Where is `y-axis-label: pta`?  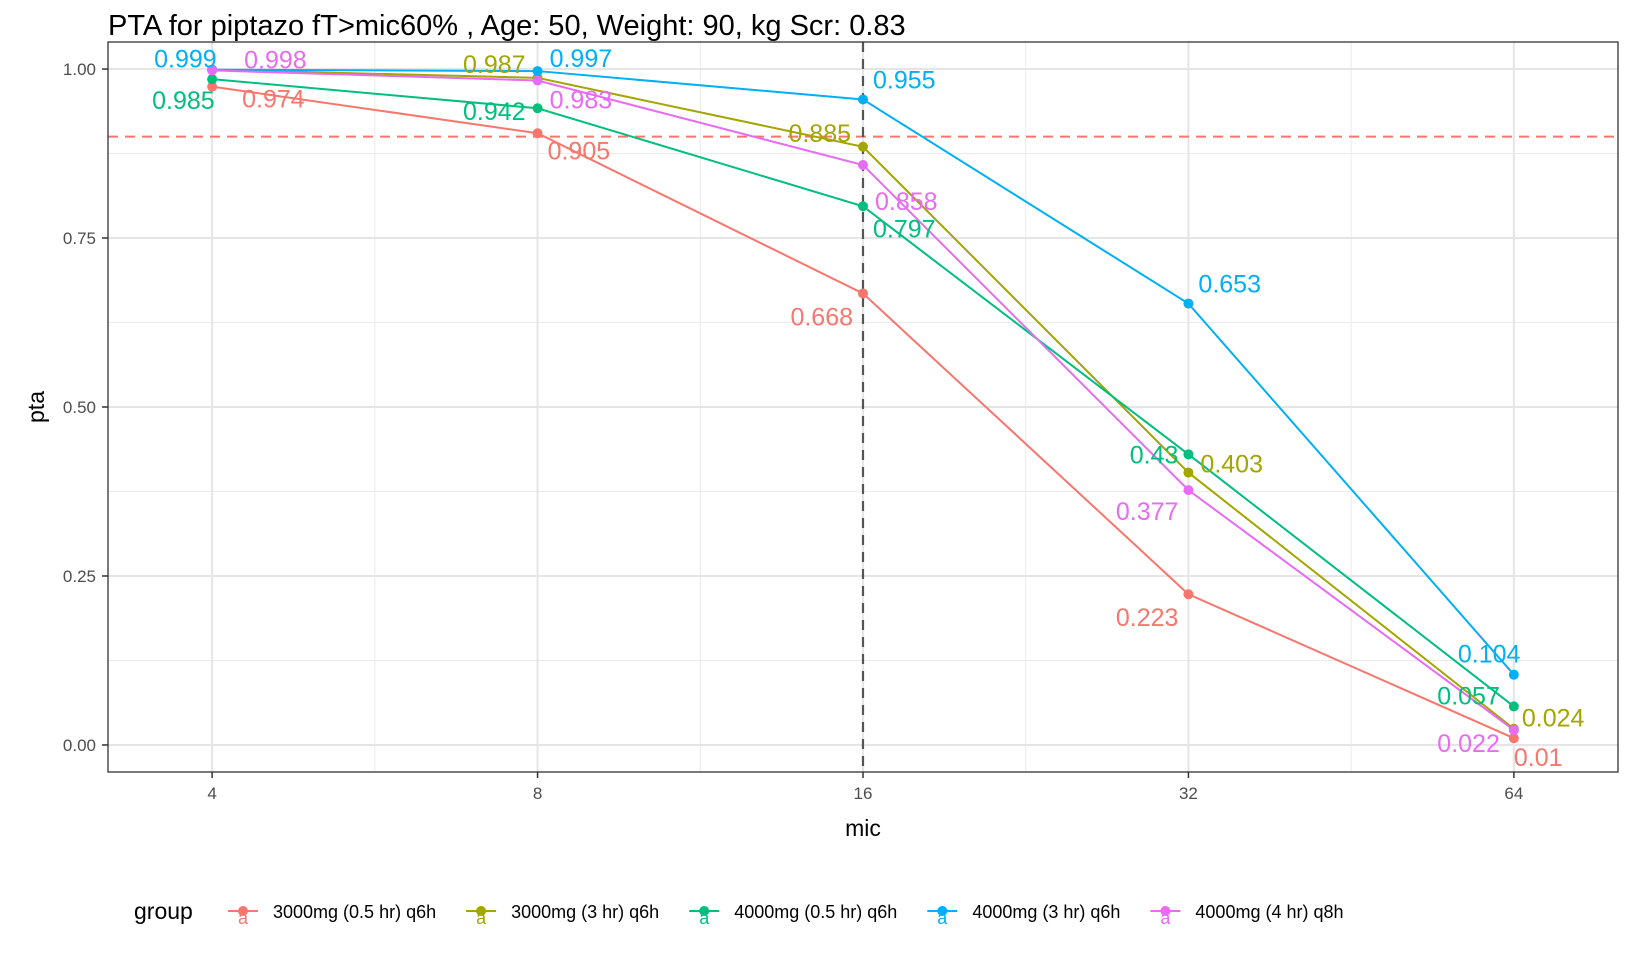
y-axis-label: pta is located at coordinates (36, 407).